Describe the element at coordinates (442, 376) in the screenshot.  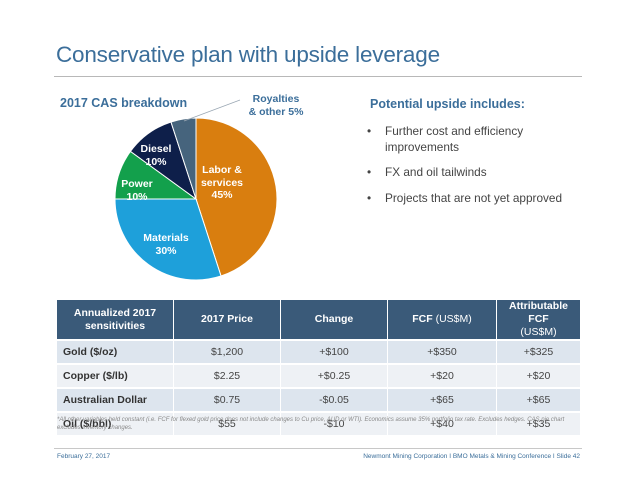
I see `row-fcf: +$20` at that location.